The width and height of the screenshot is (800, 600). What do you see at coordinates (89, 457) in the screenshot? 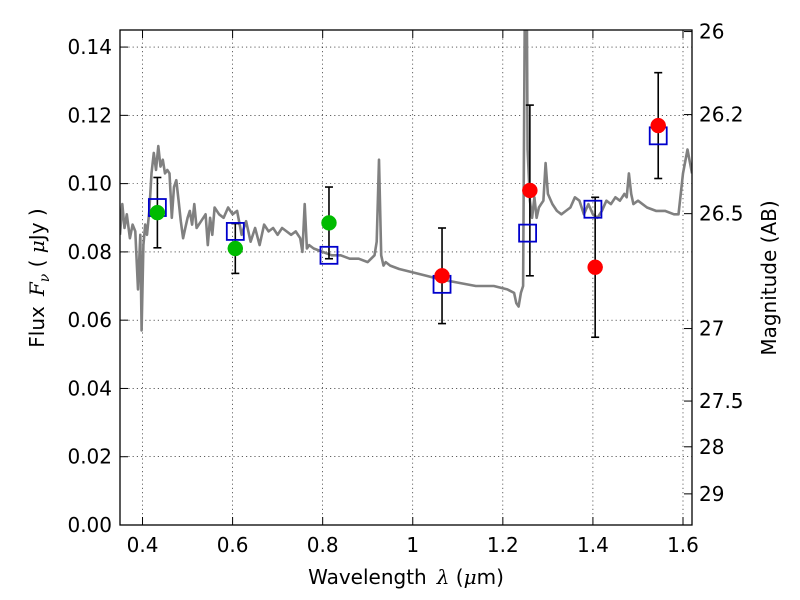
I see `y-tick-label: 0.02` at bounding box center [89, 457].